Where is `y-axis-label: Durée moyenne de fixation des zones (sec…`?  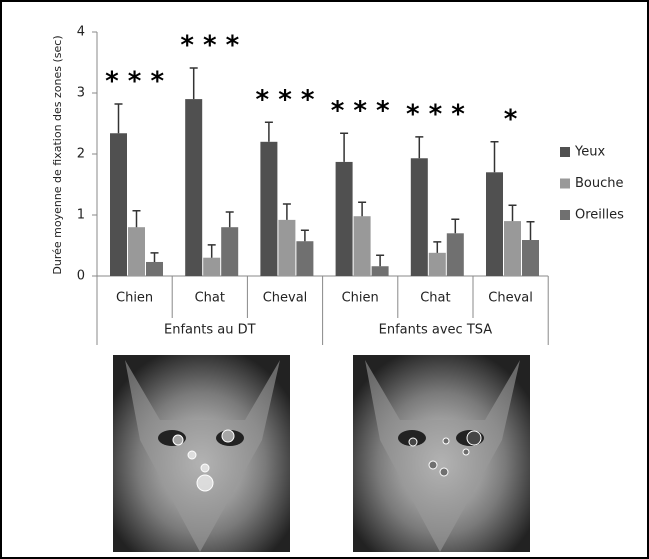 y-axis-label: Durée moyenne de fixation des zones (sec… is located at coordinates (57, 154).